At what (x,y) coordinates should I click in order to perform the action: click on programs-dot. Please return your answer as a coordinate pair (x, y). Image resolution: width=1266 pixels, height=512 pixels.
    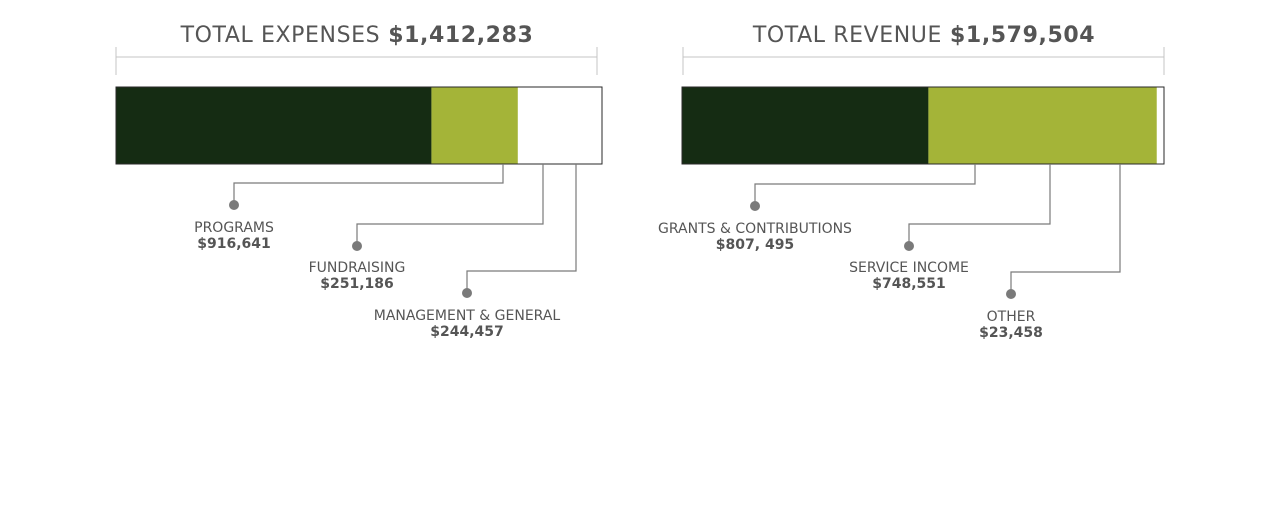
    Looking at the image, I should click on (234, 205).